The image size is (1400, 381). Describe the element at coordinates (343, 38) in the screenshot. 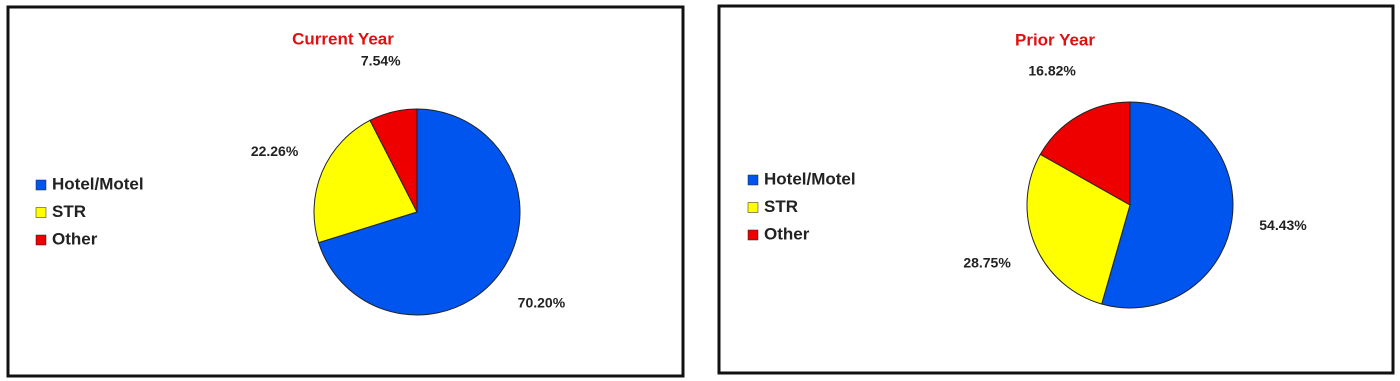

I see `chart-title: Current Year` at that location.